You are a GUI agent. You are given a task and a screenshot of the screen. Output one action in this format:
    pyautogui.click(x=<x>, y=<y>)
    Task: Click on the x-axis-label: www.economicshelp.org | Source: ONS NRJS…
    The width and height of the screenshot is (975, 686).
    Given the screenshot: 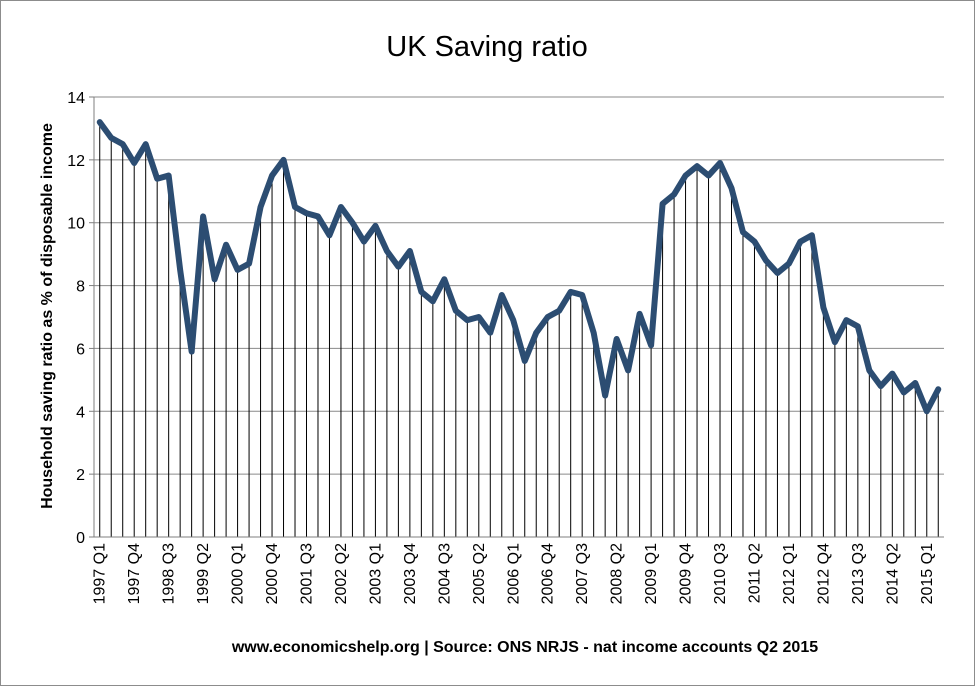 What is the action you would take?
    pyautogui.click(x=524, y=647)
    